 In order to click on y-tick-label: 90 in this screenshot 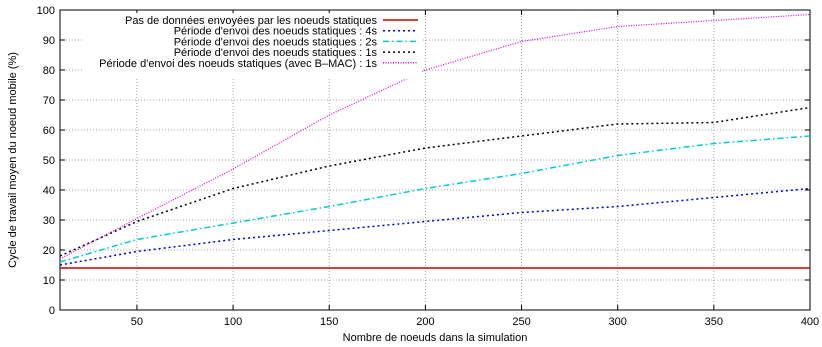, I will do `click(49, 41)`.